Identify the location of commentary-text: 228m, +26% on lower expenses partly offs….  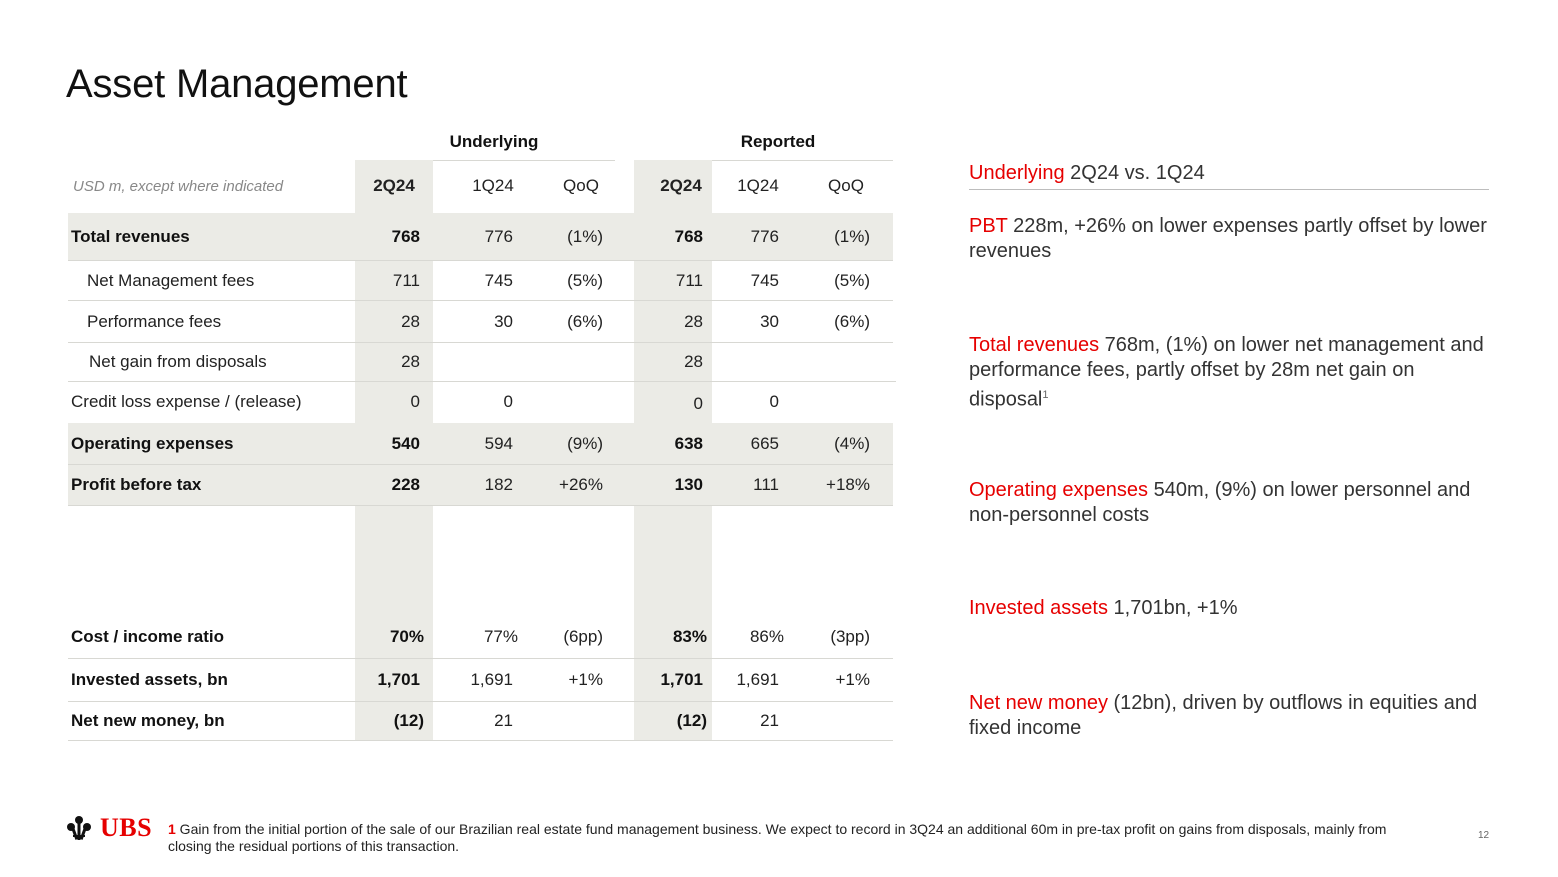
(1228, 238).